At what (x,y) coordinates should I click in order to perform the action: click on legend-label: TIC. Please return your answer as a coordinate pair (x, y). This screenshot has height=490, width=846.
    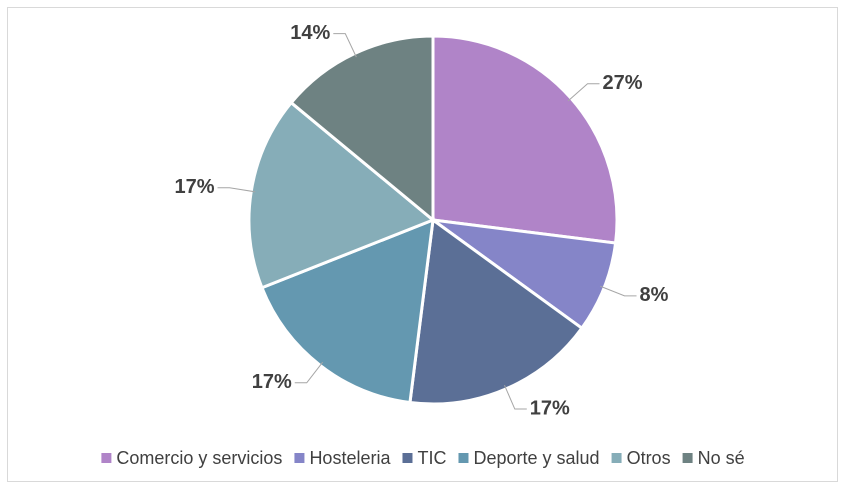
    Looking at the image, I should click on (431, 458).